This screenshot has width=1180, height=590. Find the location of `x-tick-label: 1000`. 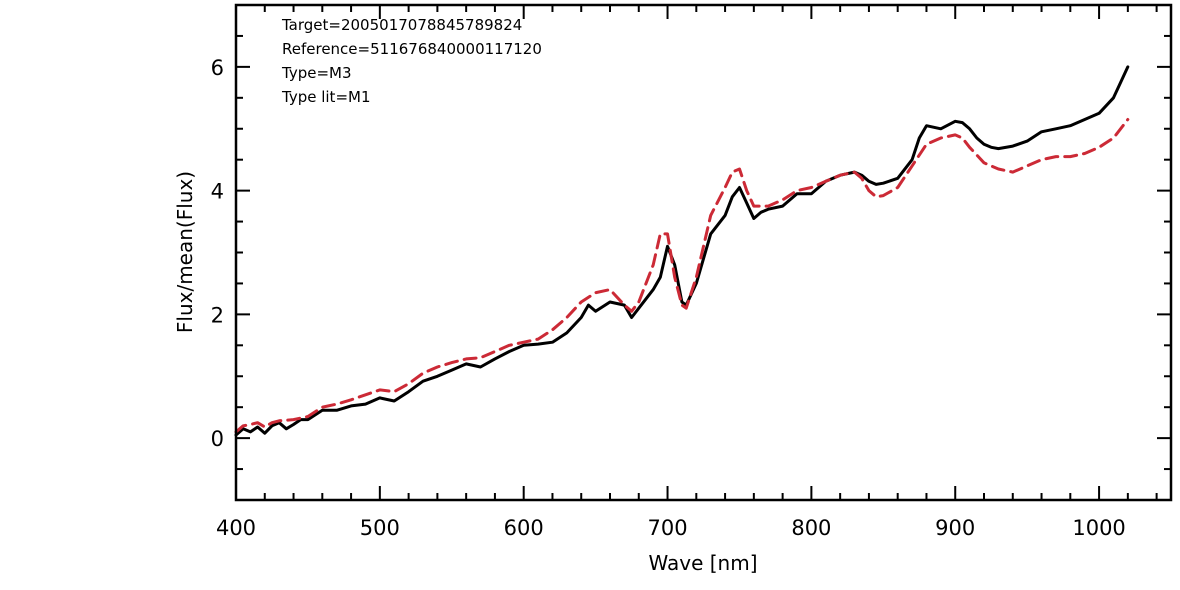

x-tick-label: 1000 is located at coordinates (1098, 528).